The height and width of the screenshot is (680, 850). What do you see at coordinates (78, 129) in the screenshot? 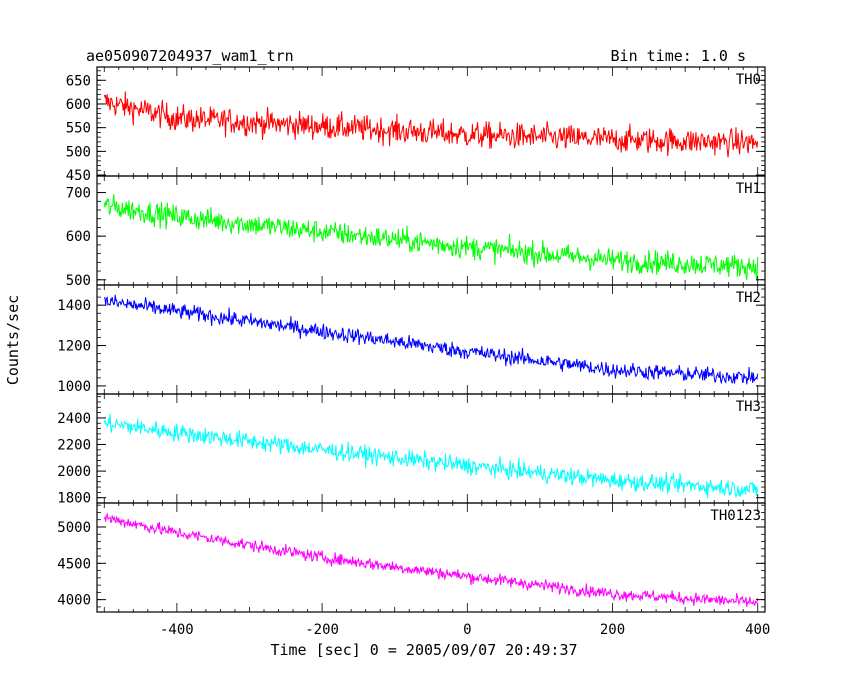
I see `y-tick-label: 550` at bounding box center [78, 129].